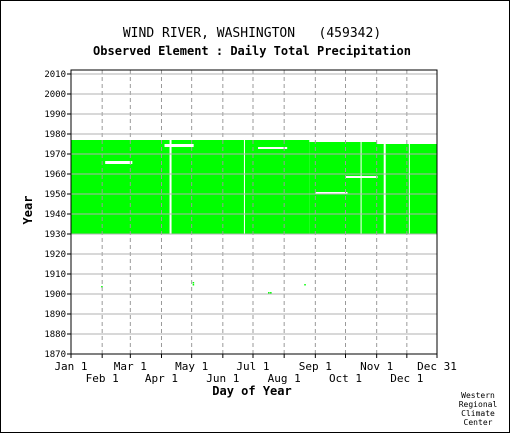  What do you see at coordinates (55, 155) in the screenshot?
I see `y-tick-label-10: 1970` at bounding box center [55, 155].